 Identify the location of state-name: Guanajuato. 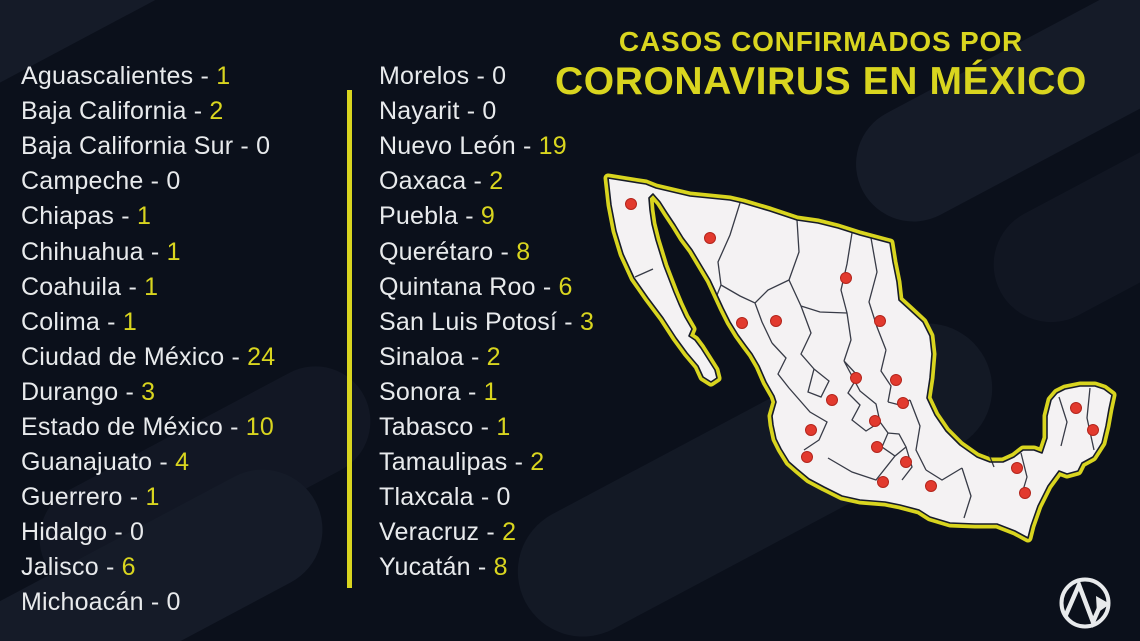
(87, 462).